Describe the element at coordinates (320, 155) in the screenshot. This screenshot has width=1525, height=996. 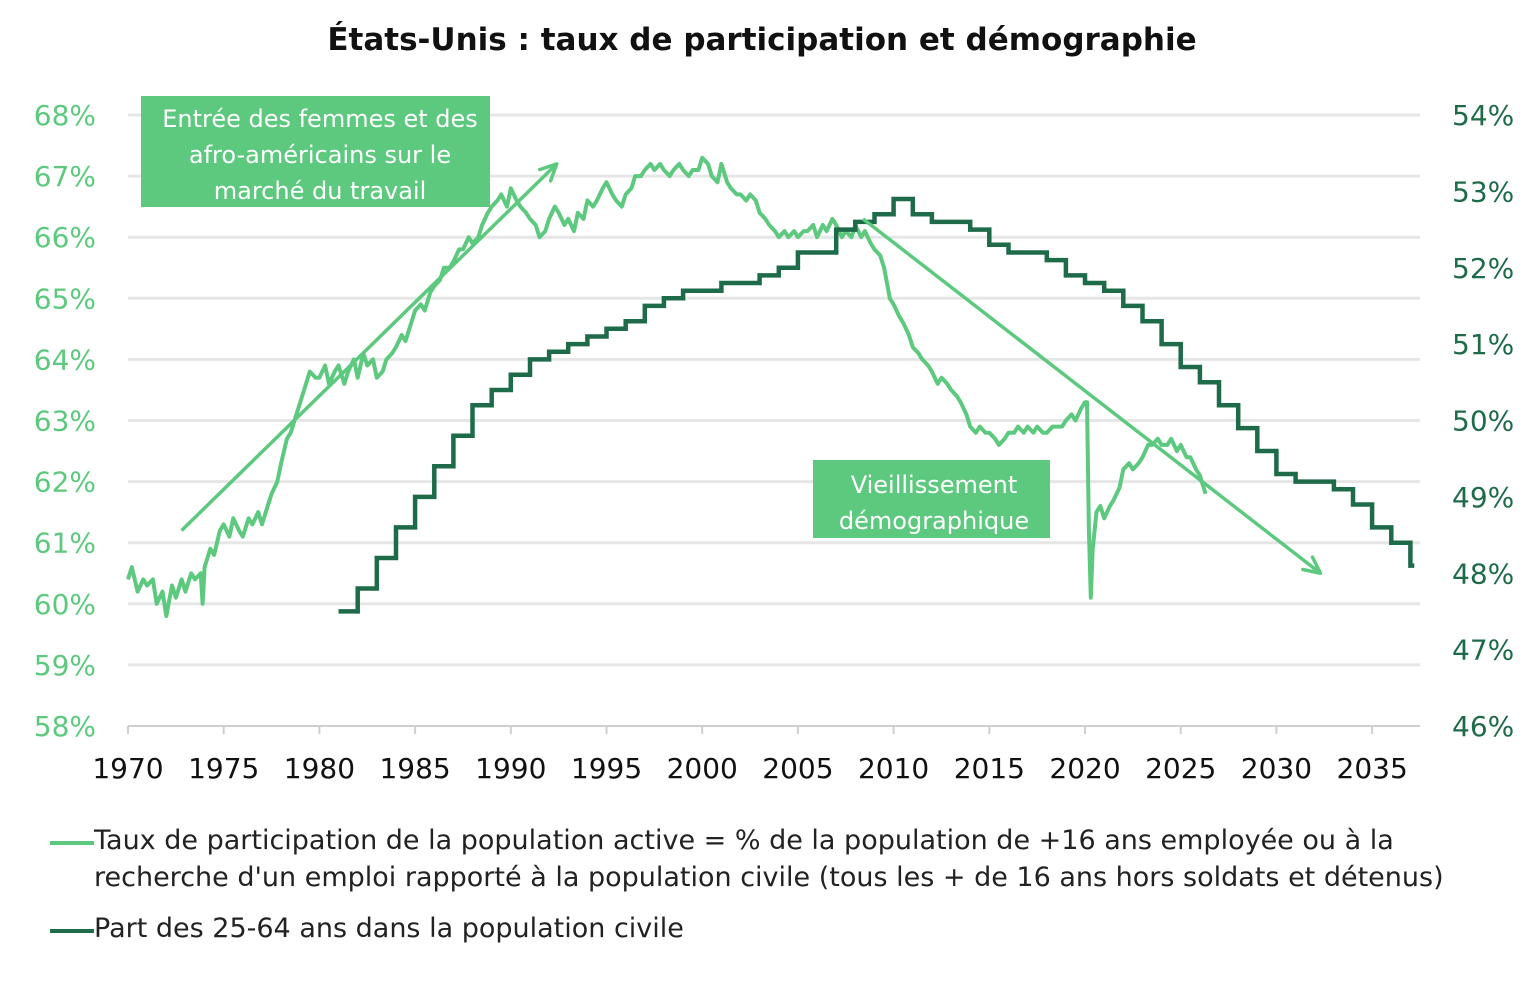
I see `annotation-text-line: afro-américains sur le` at that location.